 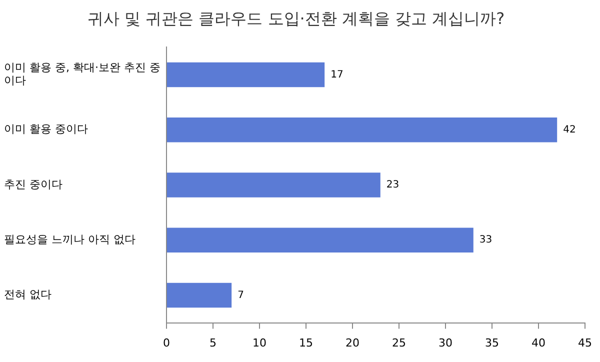 What do you see at coordinates (70, 239) in the screenshot?
I see `y-tick-label: 필요성을 느끼나 아직 없다` at bounding box center [70, 239].